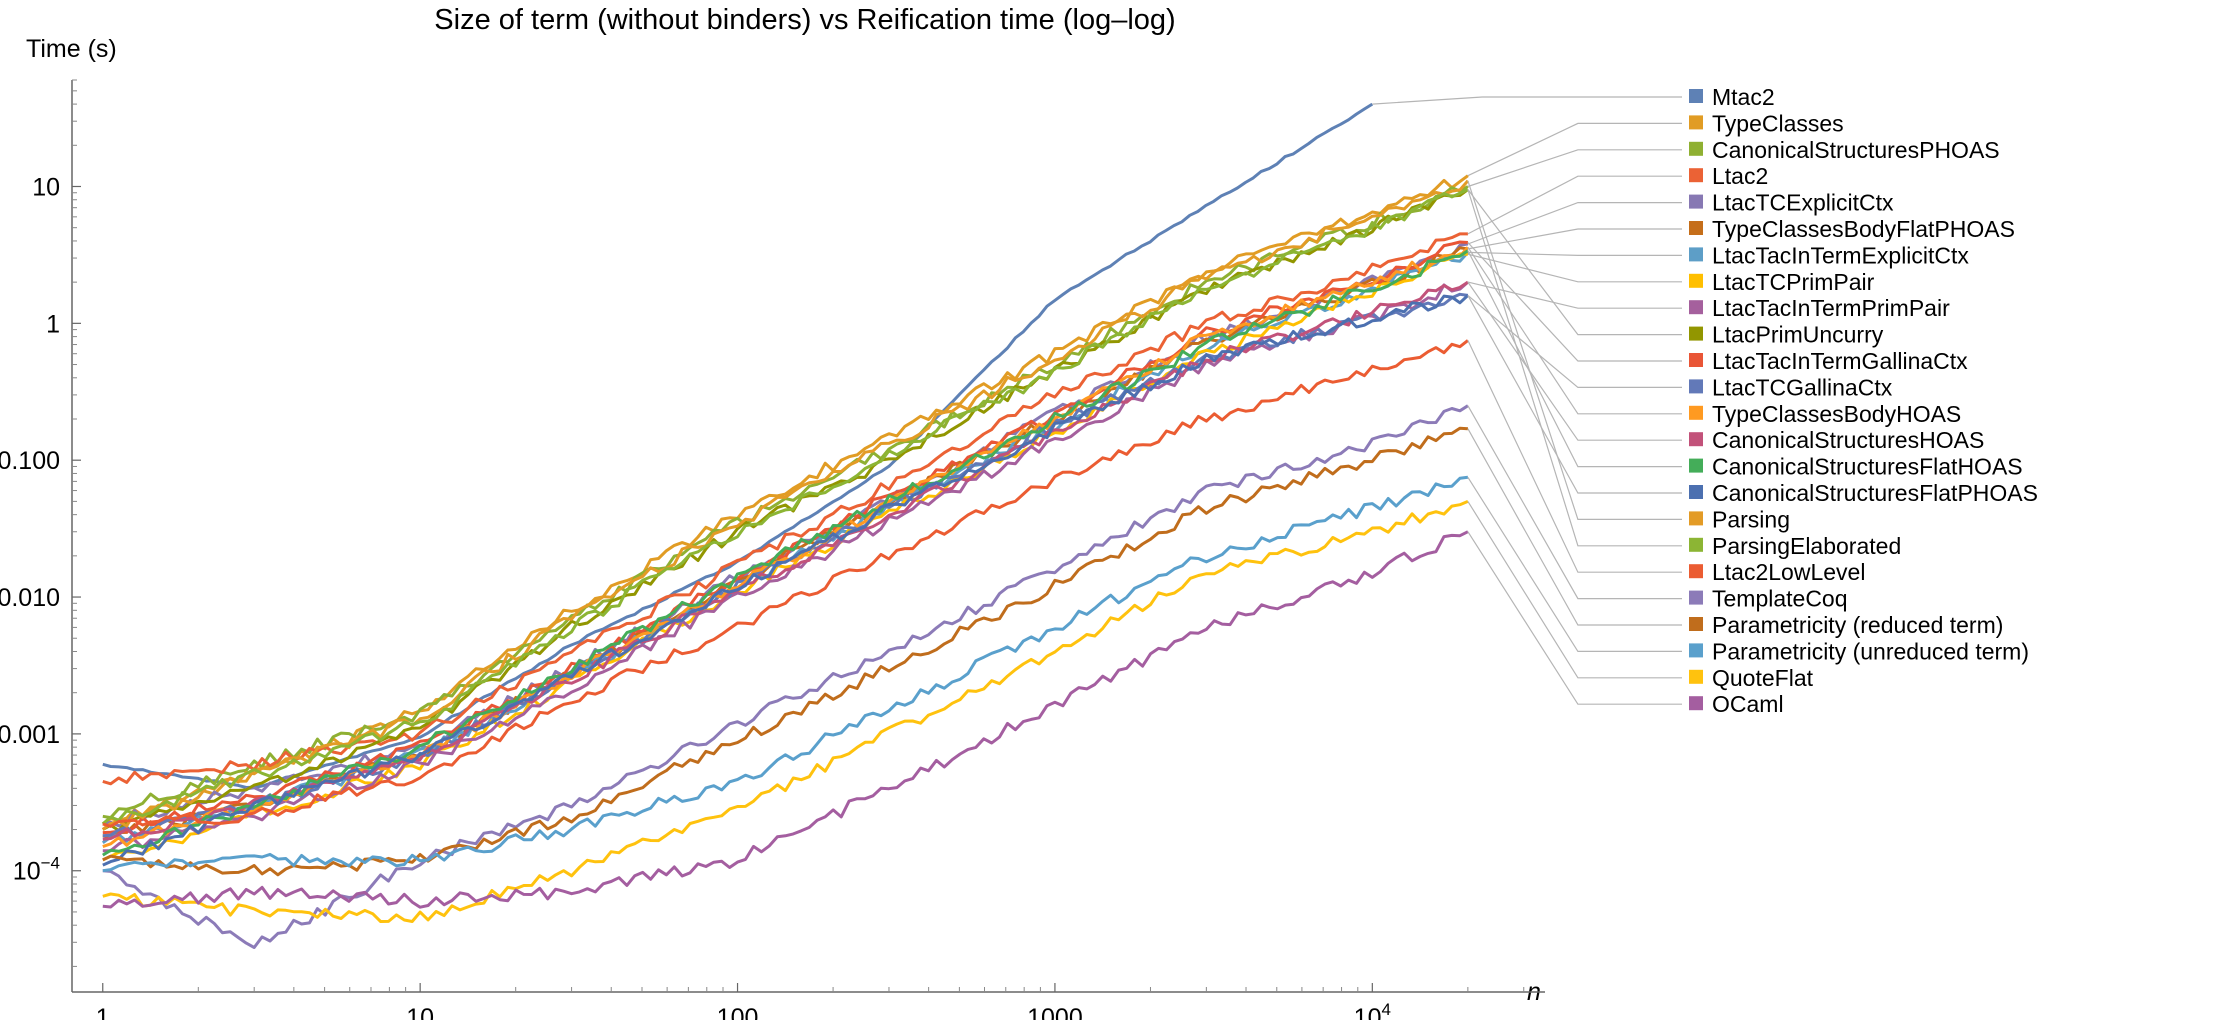 The image size is (2223, 1020). I want to click on legend-label: LtacTCGallinaCtx, so click(1802, 387).